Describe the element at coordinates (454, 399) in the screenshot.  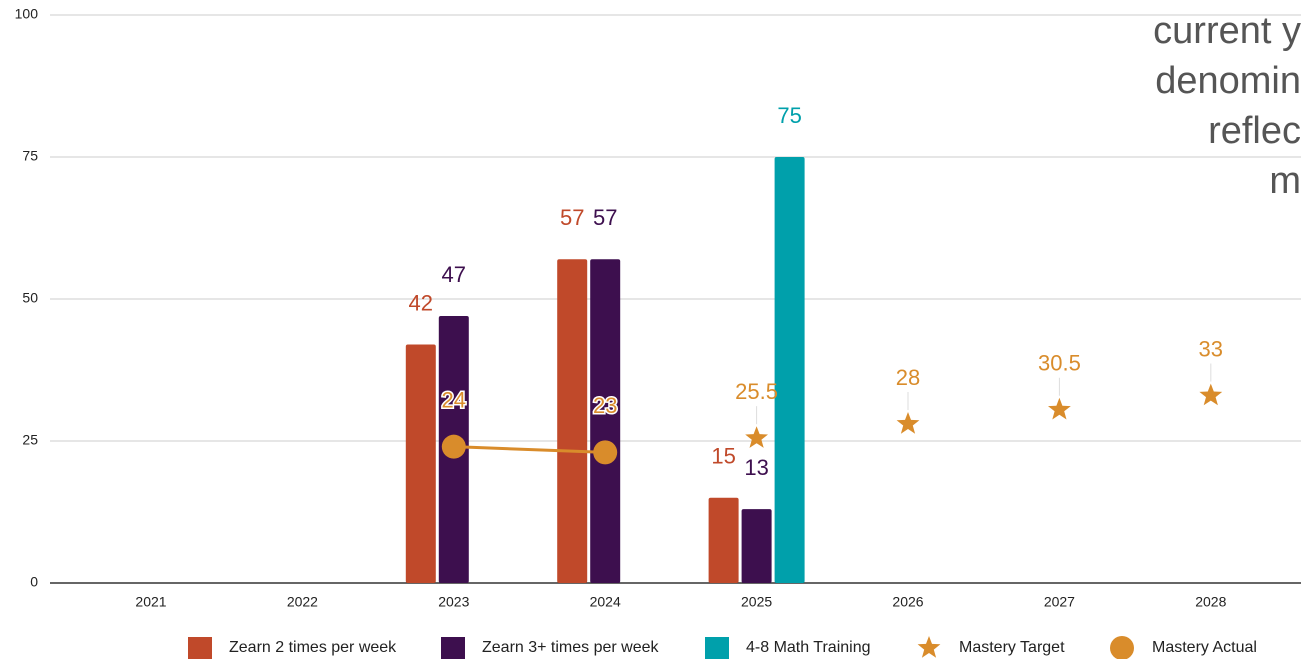
I see `data-label: 24` at that location.